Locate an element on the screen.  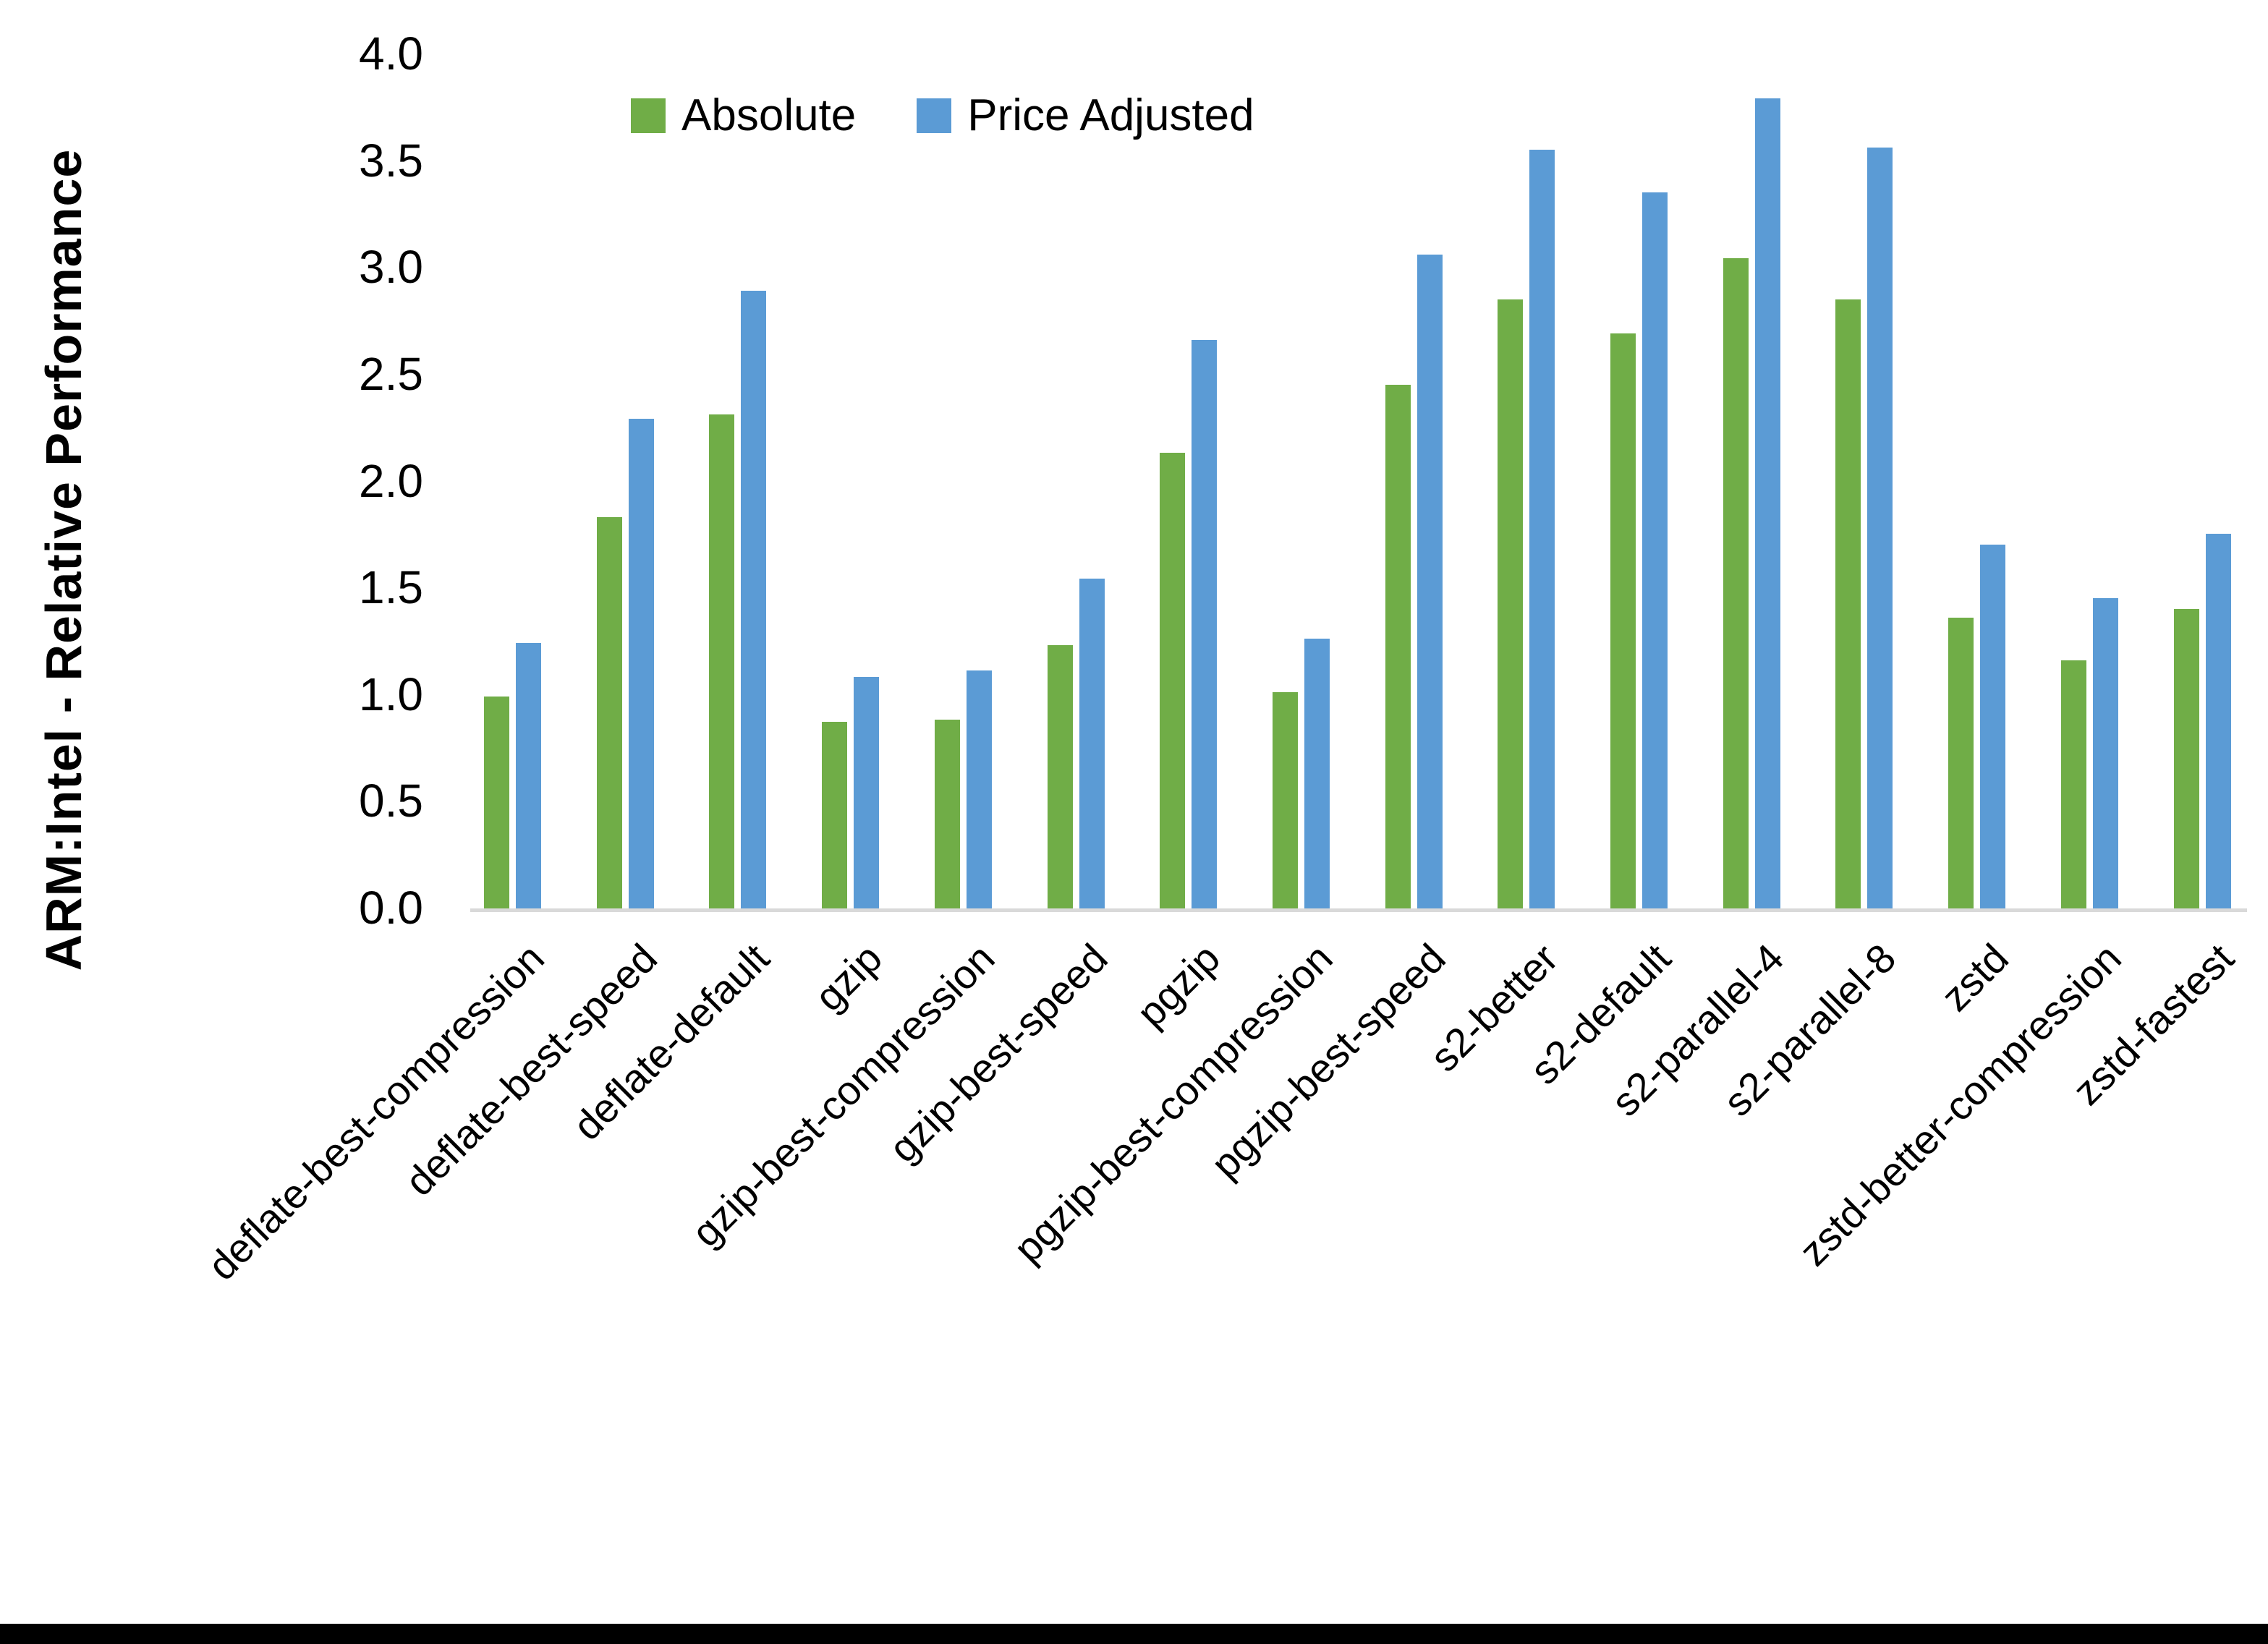
legend-label-price-adjusted: Price Adjusted is located at coordinates (1110, 115).